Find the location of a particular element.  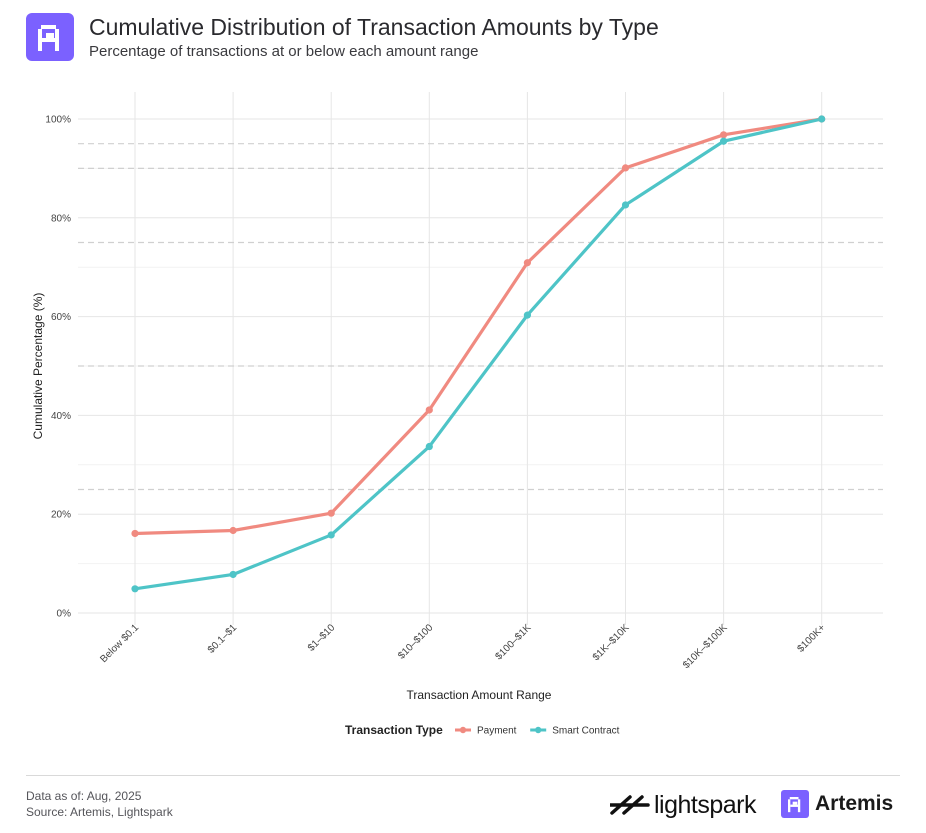

x-tick-label: Below $0.1 is located at coordinates (119, 643).